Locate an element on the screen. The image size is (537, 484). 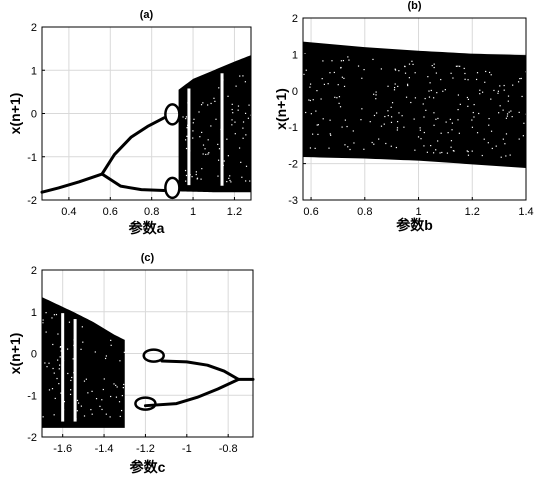
x-tick-label: -1.2 is located at coordinates (145, 449).